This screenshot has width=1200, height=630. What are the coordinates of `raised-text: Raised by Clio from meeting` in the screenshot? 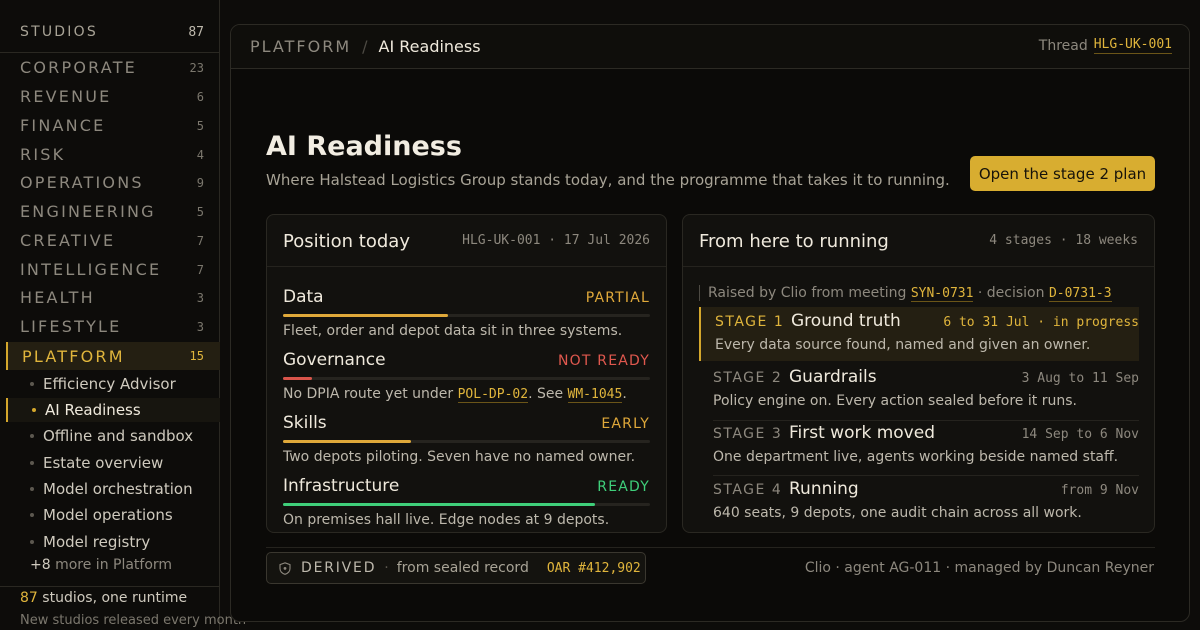 It's located at (807, 293).